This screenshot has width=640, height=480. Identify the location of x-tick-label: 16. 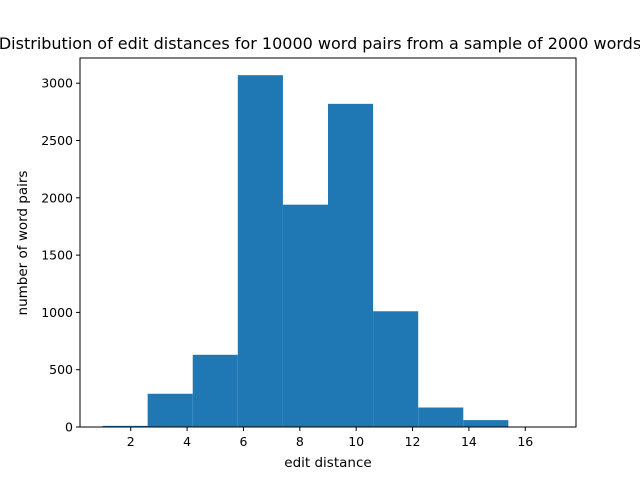
(525, 441).